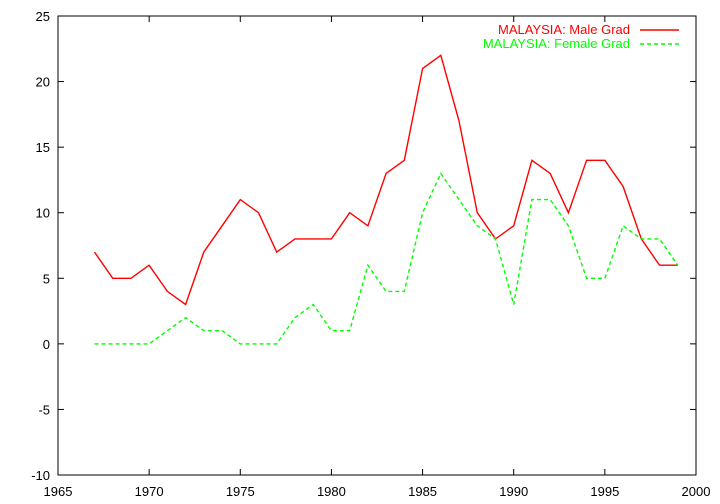 The width and height of the screenshot is (720, 504). What do you see at coordinates (43, 82) in the screenshot?
I see `y-tick-label: 20` at bounding box center [43, 82].